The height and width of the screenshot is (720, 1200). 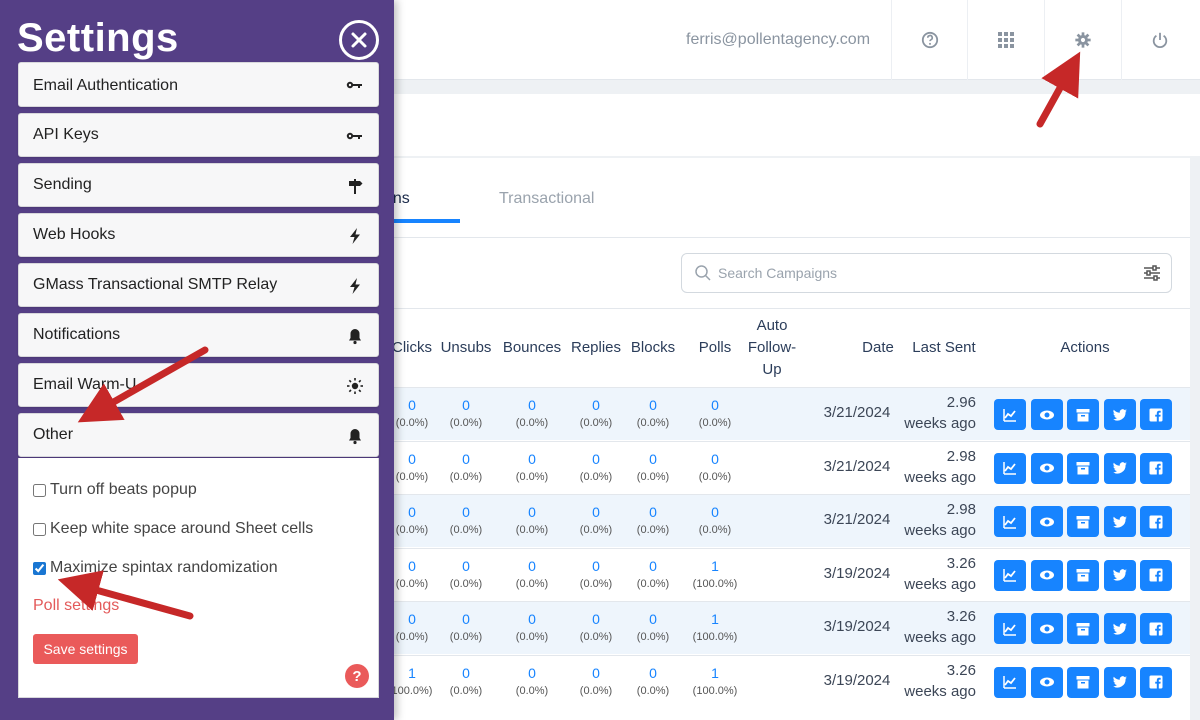 I want to click on settings-section-email-authentication: Email Authentication, so click(x=198, y=84).